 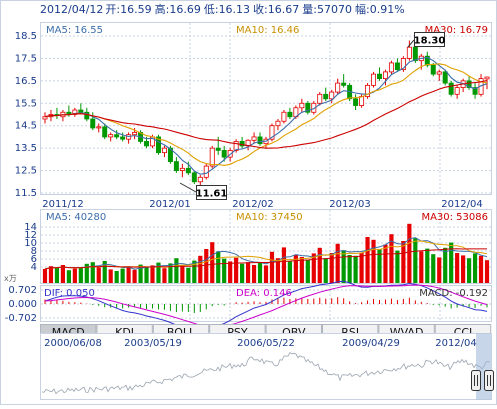 I want to click on low-marker-box, so click(x=211, y=192).